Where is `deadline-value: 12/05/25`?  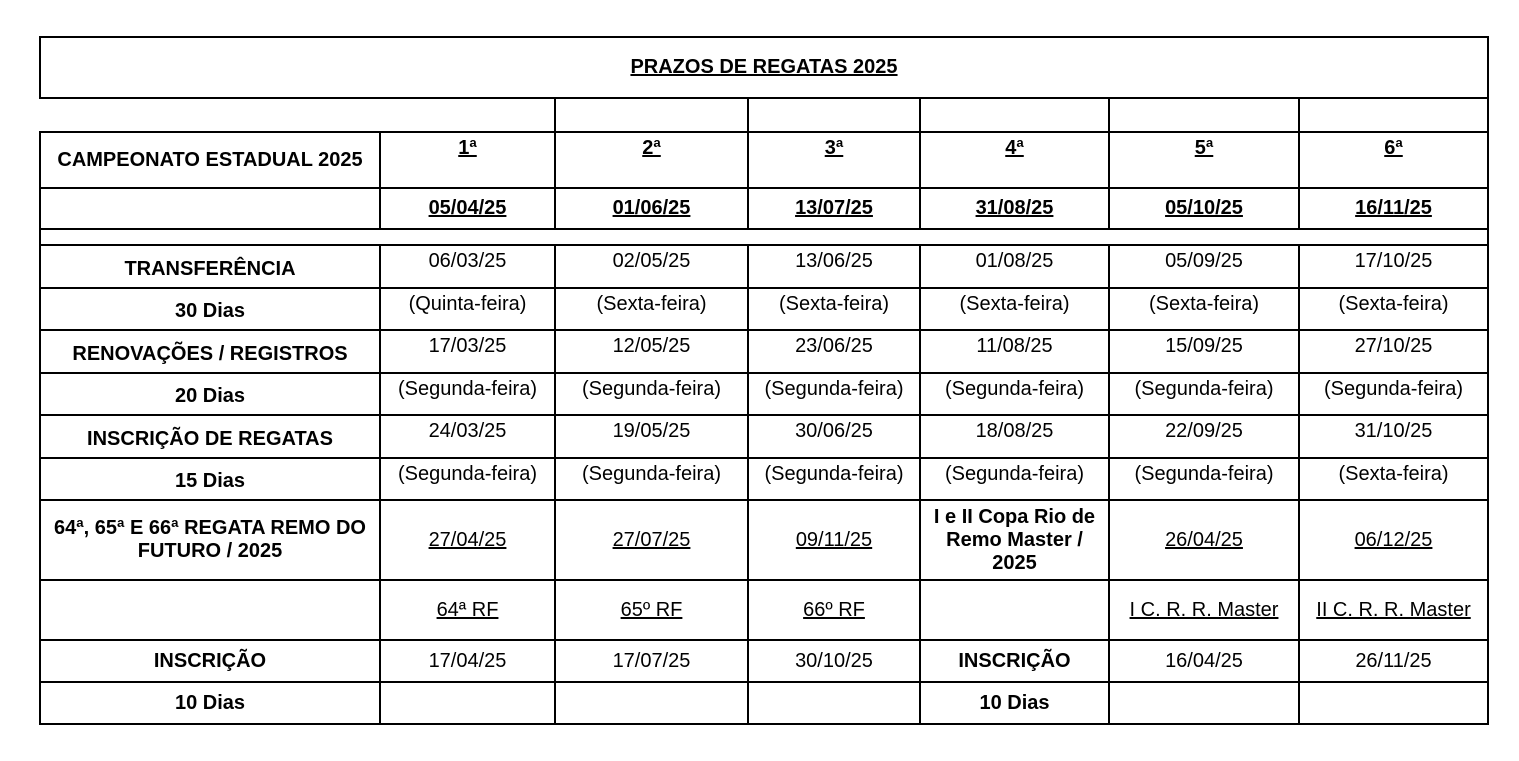
deadline-value: 12/05/25 is located at coordinates (651, 351).